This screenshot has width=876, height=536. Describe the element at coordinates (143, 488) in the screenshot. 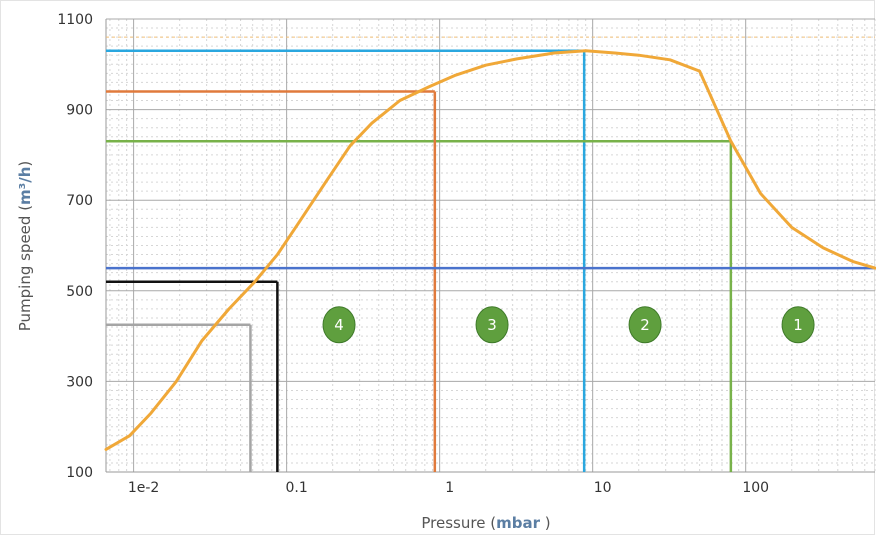

I see `x-tick-label: 1e-2` at that location.